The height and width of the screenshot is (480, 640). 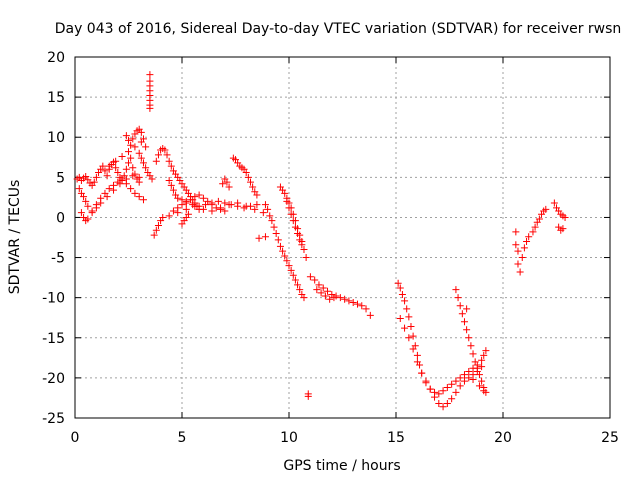 I want to click on y-tick-label: 20, so click(x=56, y=58).